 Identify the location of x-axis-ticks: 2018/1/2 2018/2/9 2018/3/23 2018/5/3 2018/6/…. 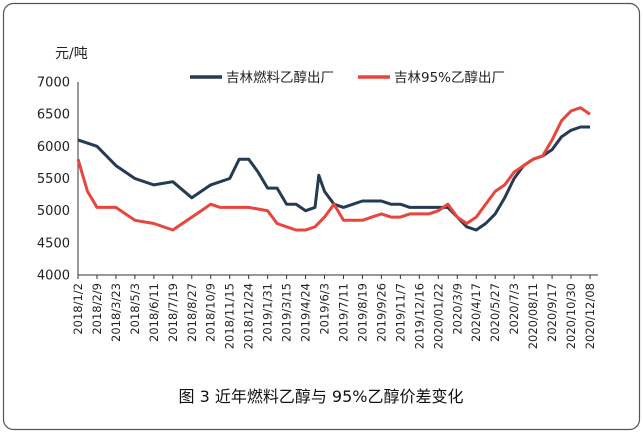
(334, 312).